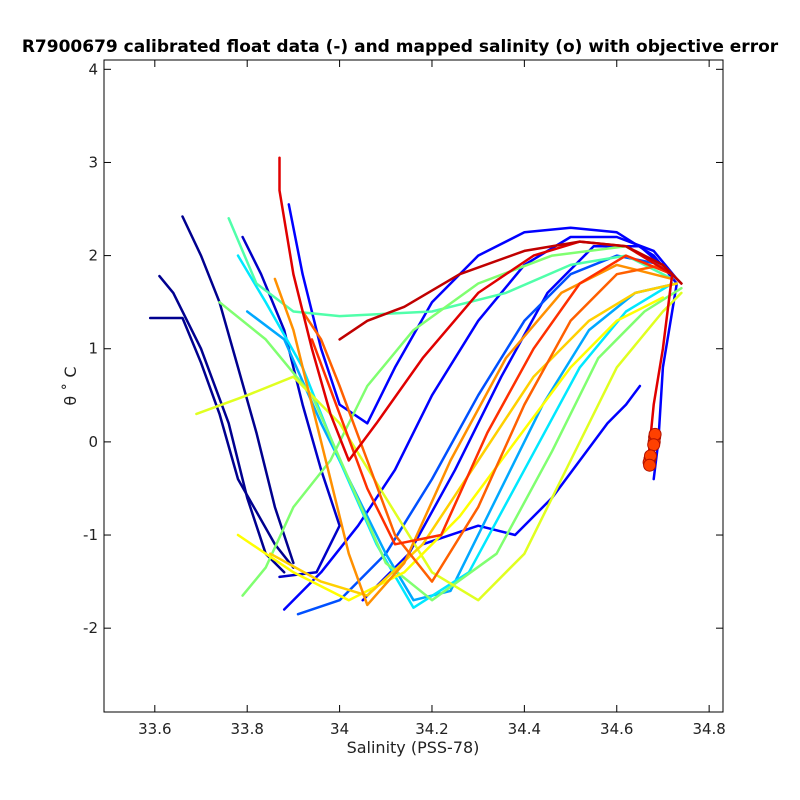 The height and width of the screenshot is (800, 800). Describe the element at coordinates (90, 628) in the screenshot. I see `y-tick-label: -2` at that location.